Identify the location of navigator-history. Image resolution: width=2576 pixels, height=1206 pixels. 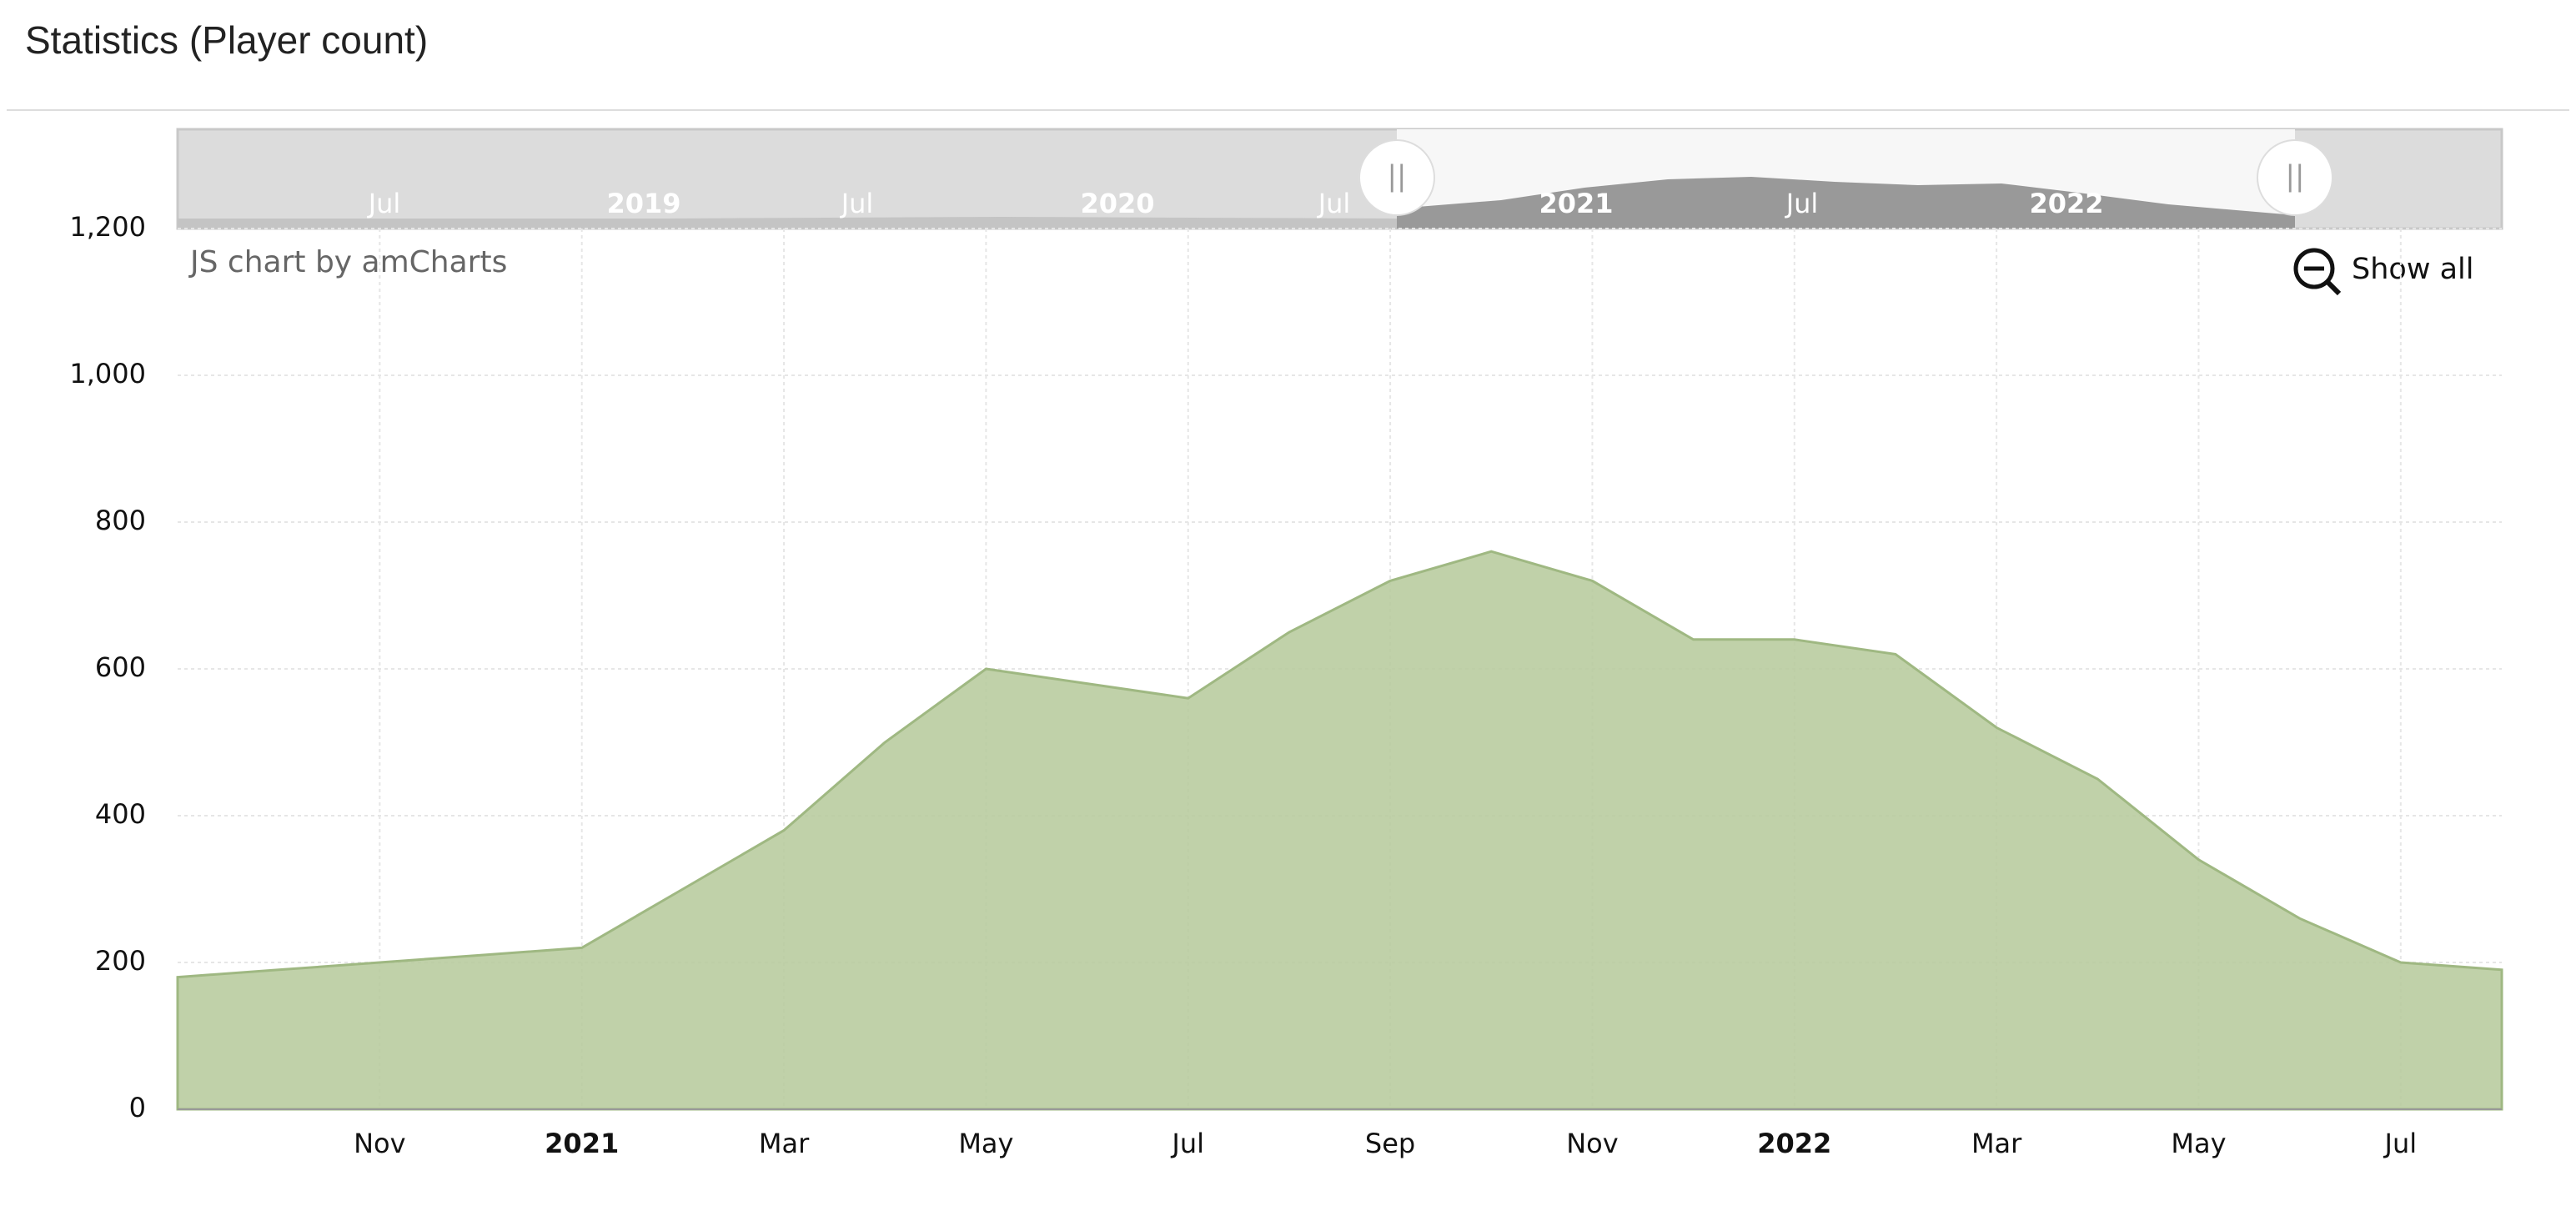
(787, 223).